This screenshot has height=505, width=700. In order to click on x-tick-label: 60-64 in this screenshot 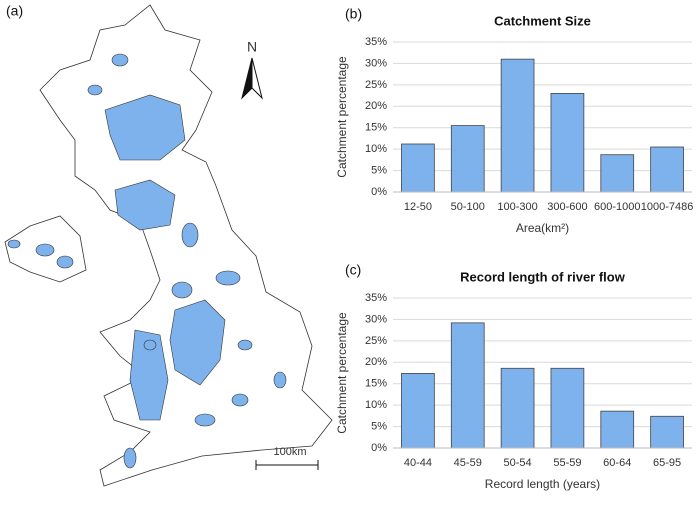, I will do `click(617, 463)`.